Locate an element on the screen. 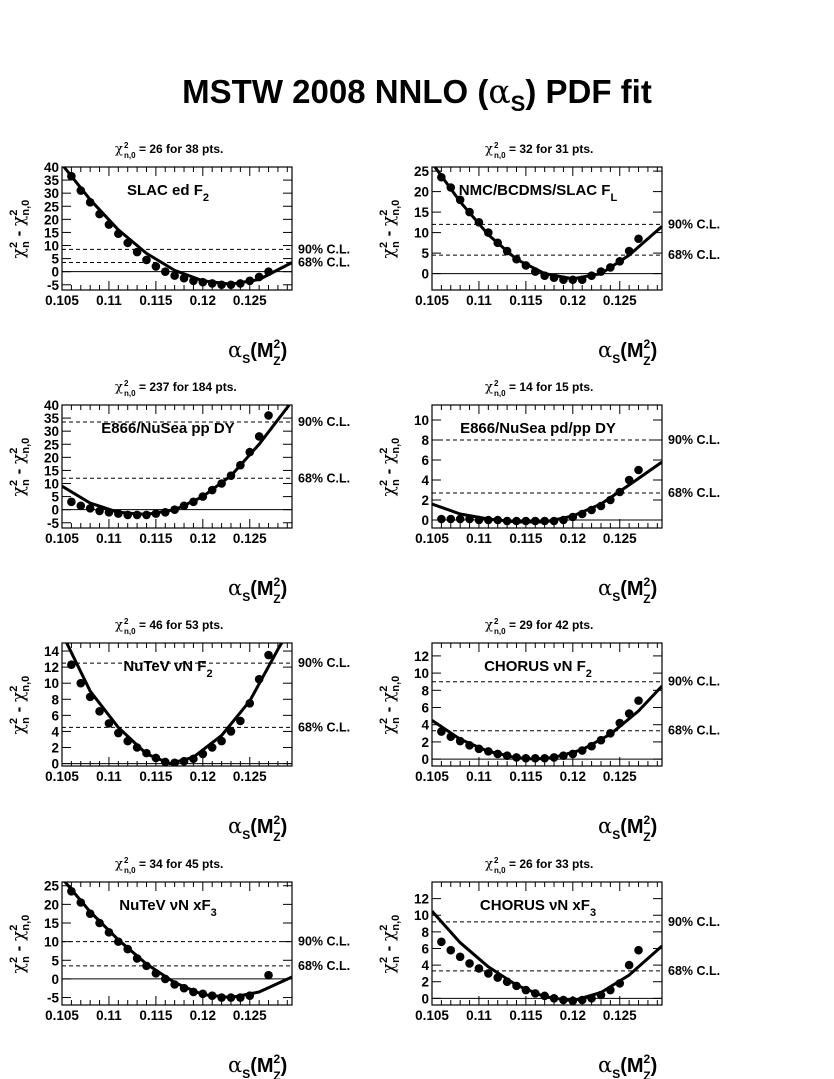 The height and width of the screenshot is (1079, 834). y-tick-label: -5 is located at coordinates (53, 998).